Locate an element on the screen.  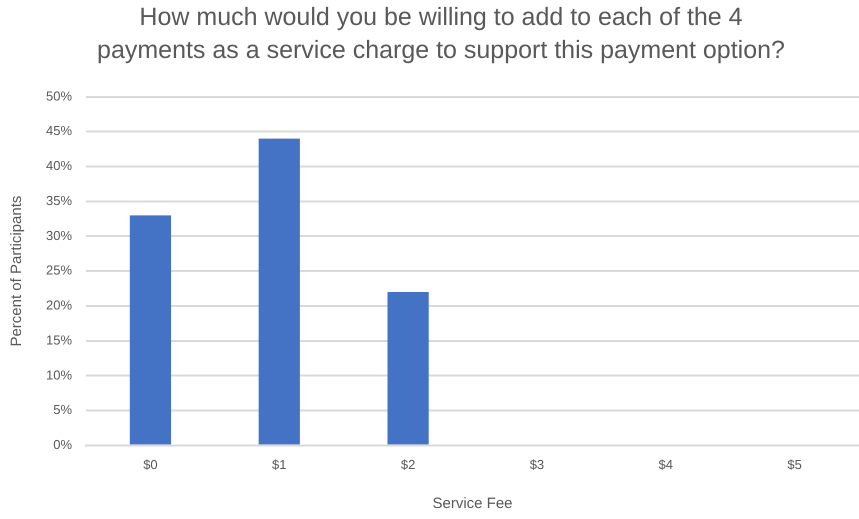
chart-title: How much would you be willing to add to each of the 4 payments as a service charge to support this payment option? is located at coordinates (441, 34).